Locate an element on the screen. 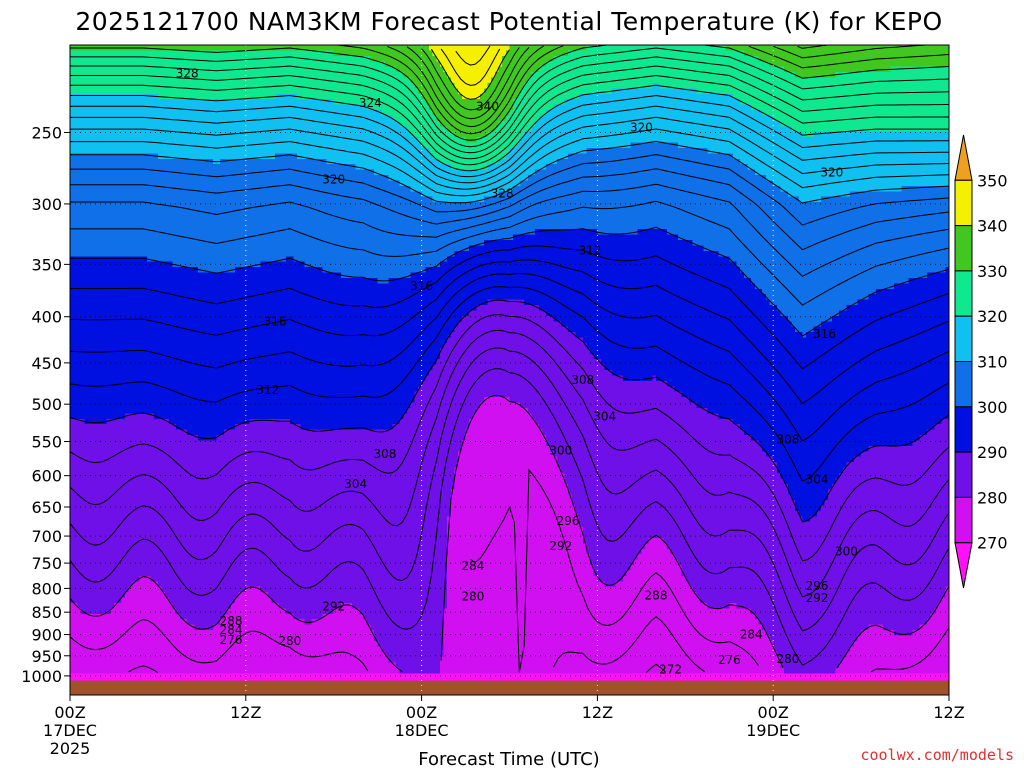 This screenshot has width=1024, height=768. y-tick-label: 700 is located at coordinates (46, 536).